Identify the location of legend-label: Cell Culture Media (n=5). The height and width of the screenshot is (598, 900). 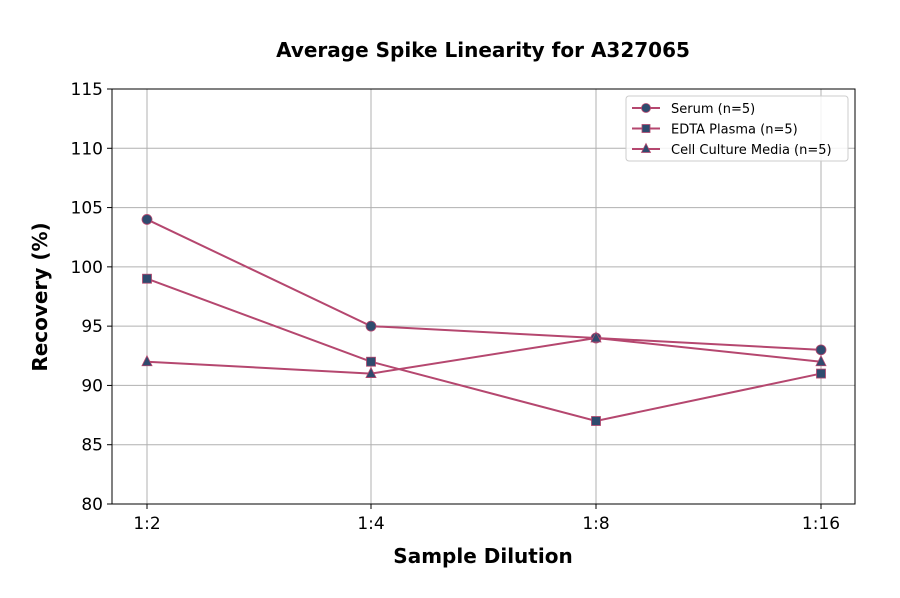
(751, 150).